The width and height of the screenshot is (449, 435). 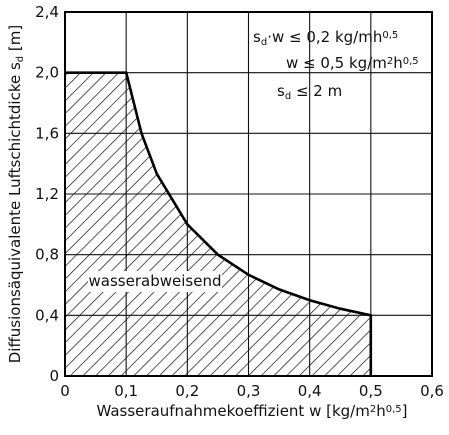 I want to click on y-tick-label: 1,2, so click(x=47, y=194).